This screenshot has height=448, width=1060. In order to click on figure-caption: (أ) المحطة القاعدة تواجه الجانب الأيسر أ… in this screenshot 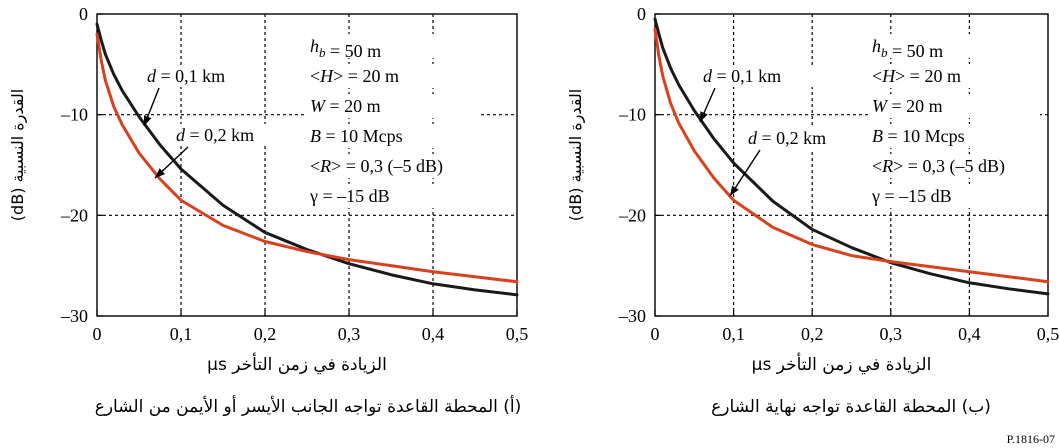, I will do `click(308, 406)`.